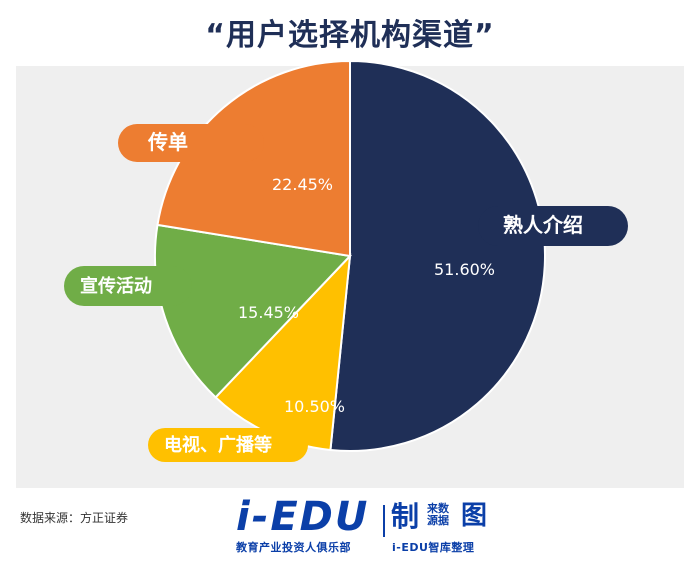  I want to click on brand-tu: 图, so click(474, 516).